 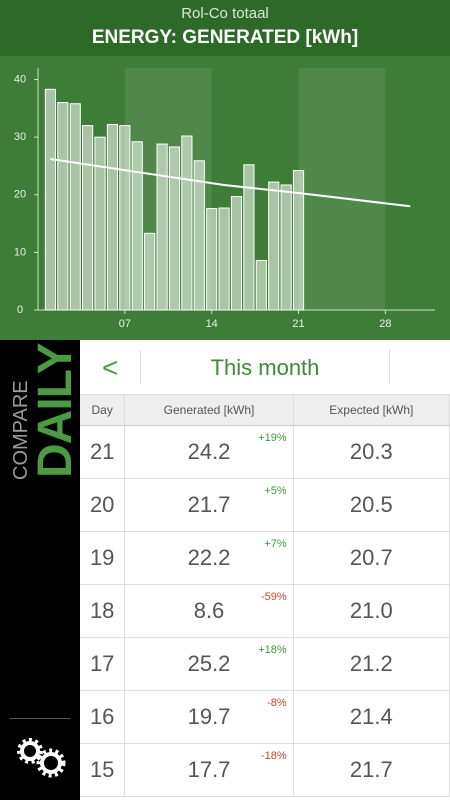 What do you see at coordinates (385, 324) in the screenshot?
I see `x-tick-label: 28` at bounding box center [385, 324].